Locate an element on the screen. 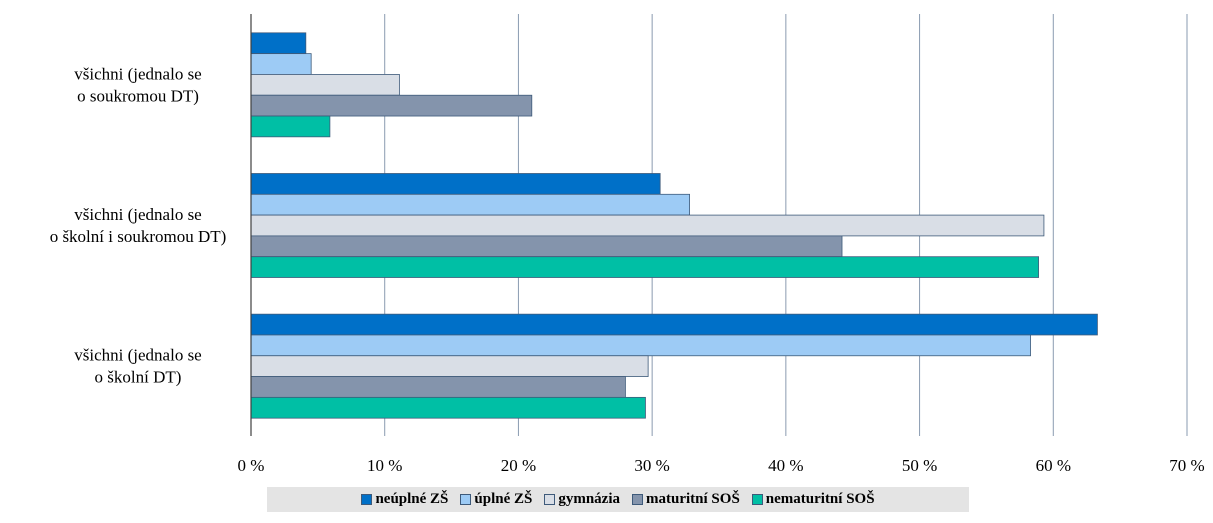 This screenshot has height=523, width=1213. legend-item: úplné ZŠ is located at coordinates (496, 499).